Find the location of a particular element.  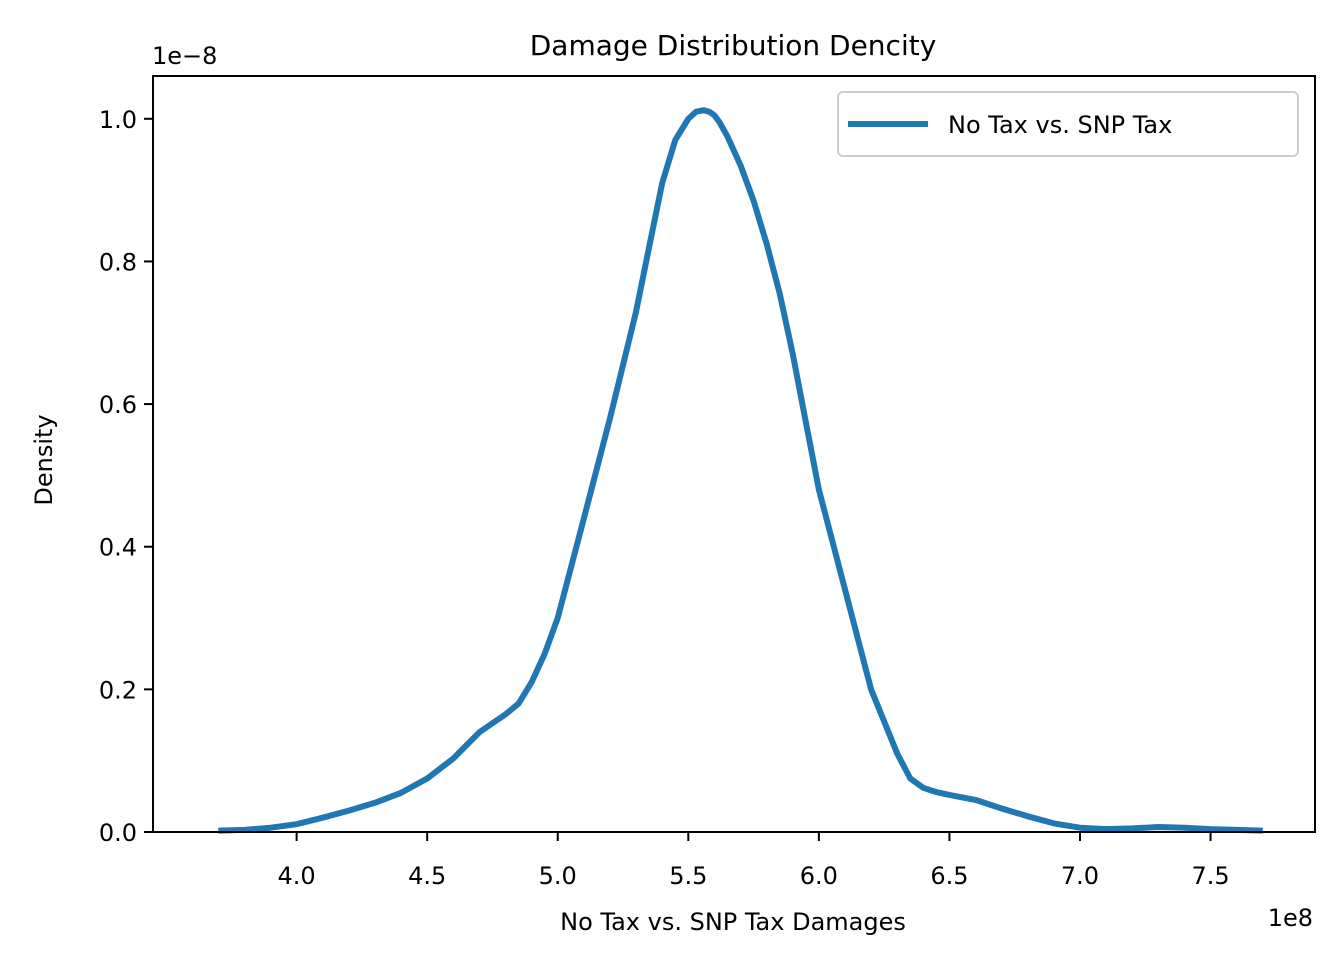

legend: No Tax vs. SNP Tax is located at coordinates (1068, 124).